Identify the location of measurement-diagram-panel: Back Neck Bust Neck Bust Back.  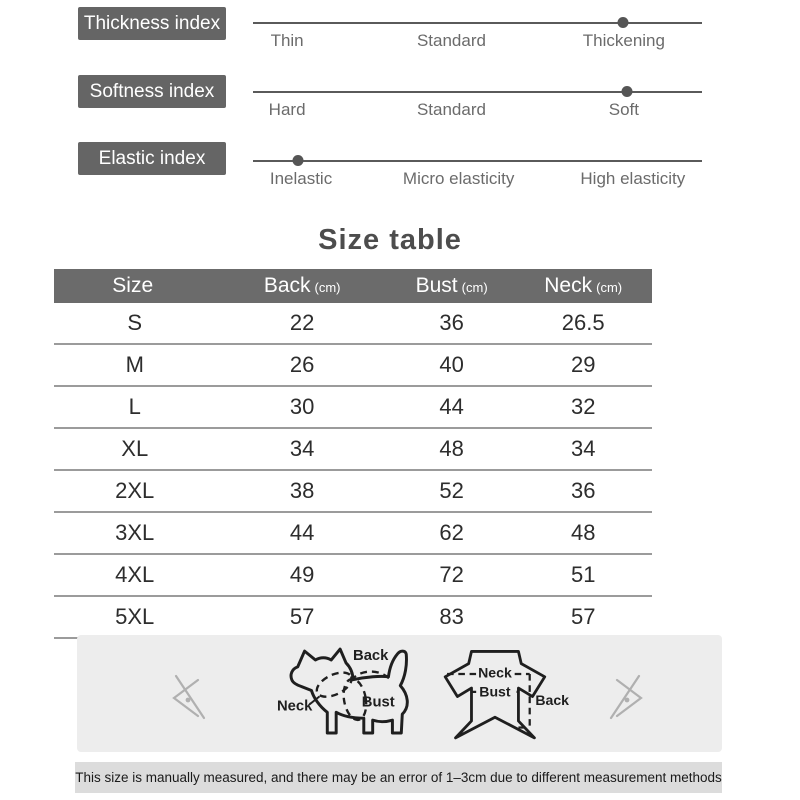
(399, 693).